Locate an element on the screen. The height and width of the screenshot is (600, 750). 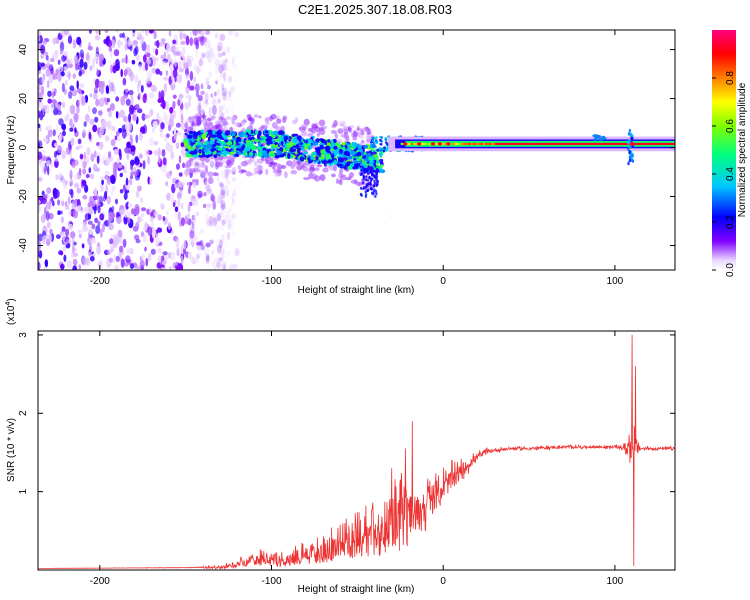
colorbar-tick-label: 0.0 is located at coordinates (730, 270).